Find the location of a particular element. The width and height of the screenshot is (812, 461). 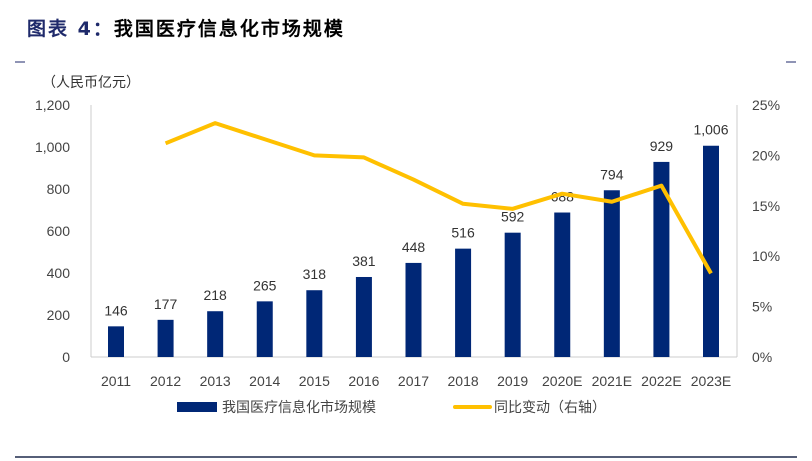

x-tick: 2014 is located at coordinates (264, 381).